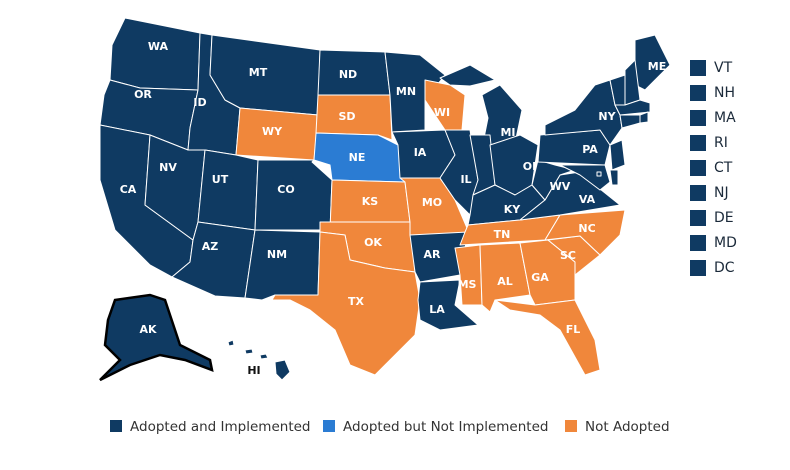 This screenshot has height=470, width=790. I want to click on state-label: ME, so click(657, 66).